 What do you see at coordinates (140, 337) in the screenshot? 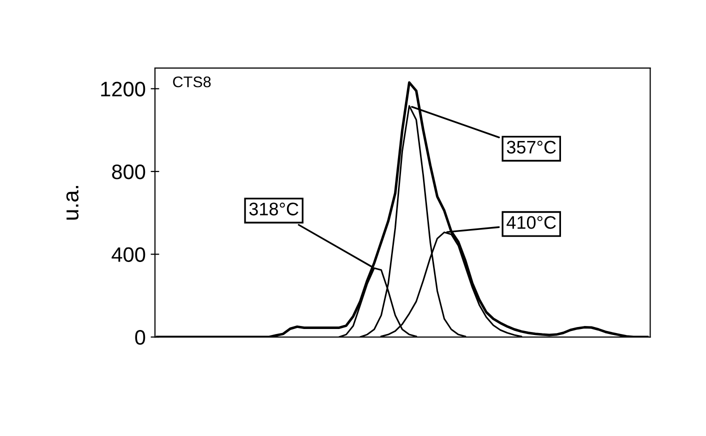
I see `y-tick-label: 0` at bounding box center [140, 337].